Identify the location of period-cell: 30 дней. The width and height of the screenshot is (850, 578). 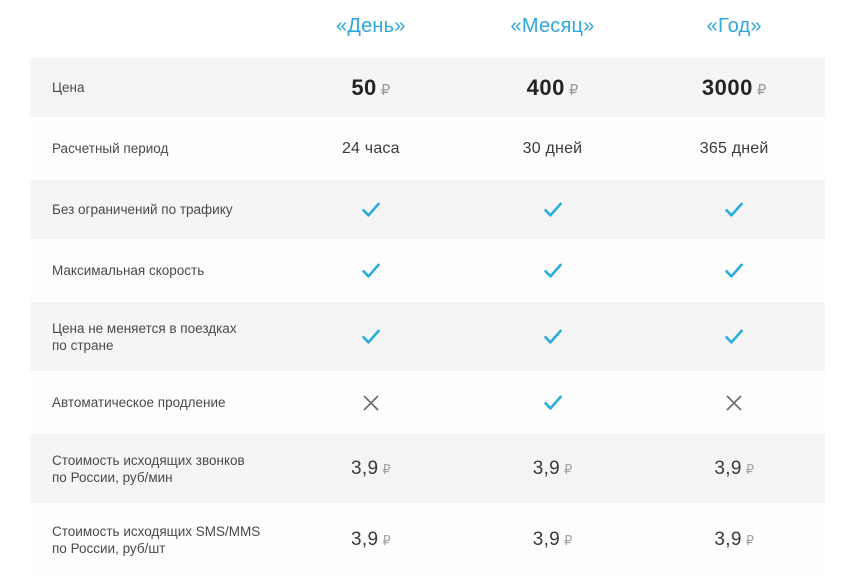
(552, 148).